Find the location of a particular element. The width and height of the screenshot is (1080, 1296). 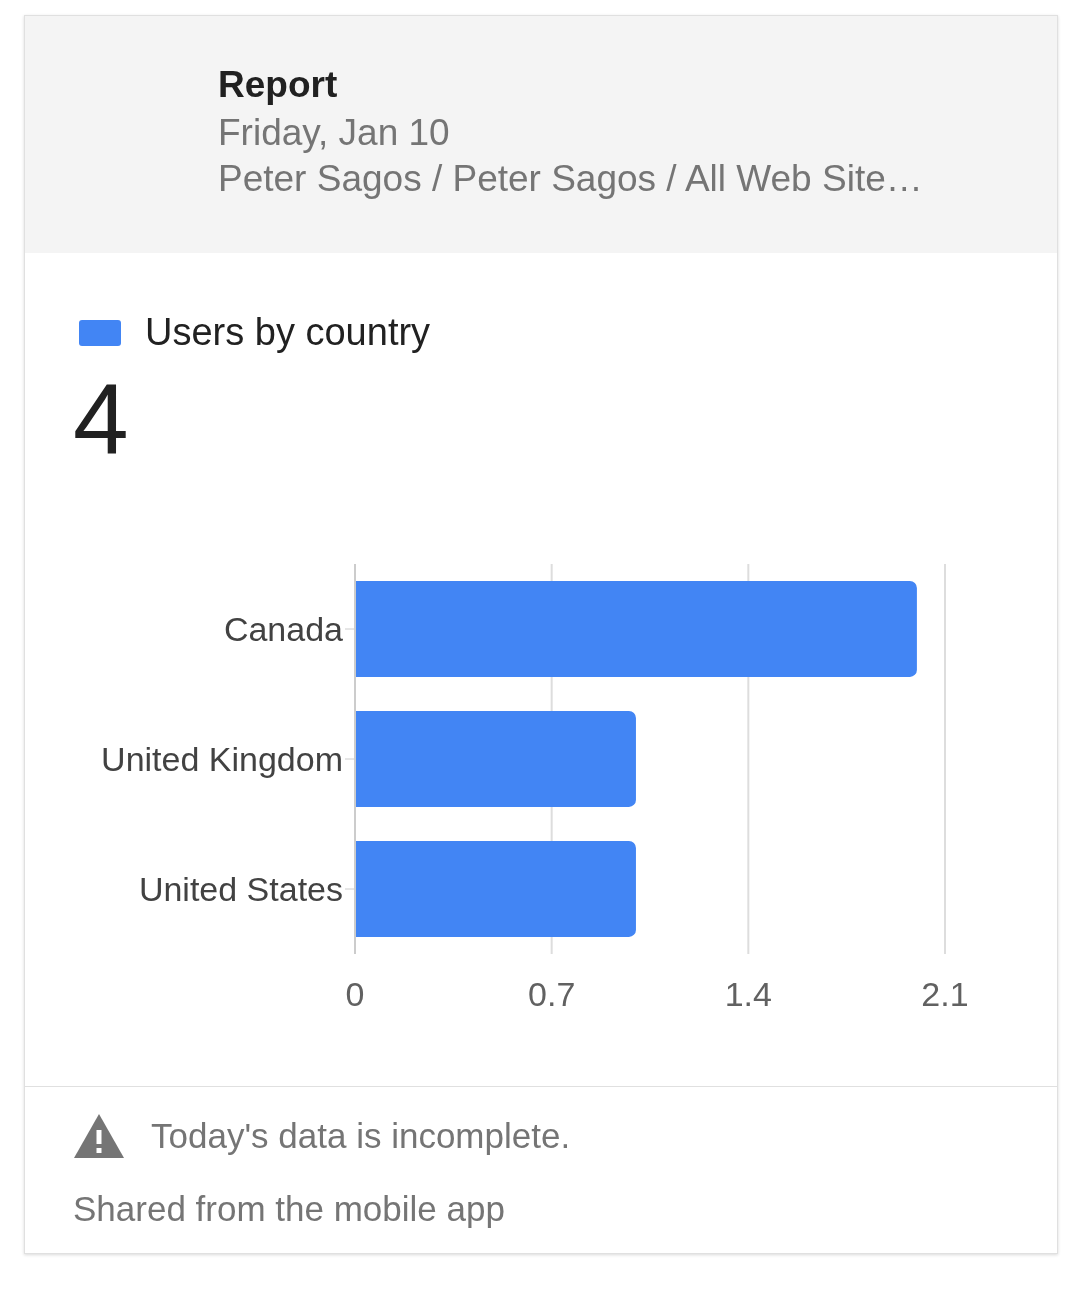

y-tick-label: Canada is located at coordinates (283, 629).